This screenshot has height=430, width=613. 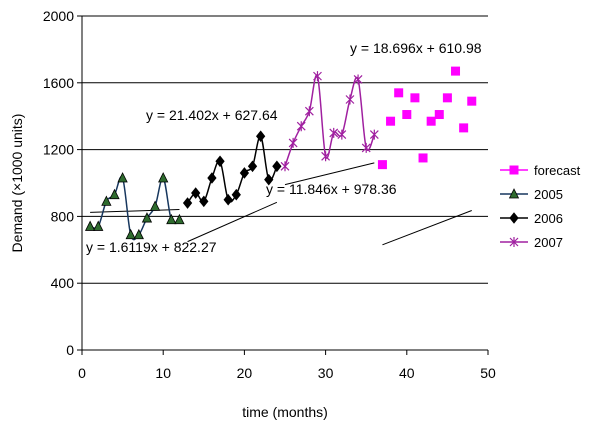 I want to click on series-line-2005, so click(x=134, y=208).